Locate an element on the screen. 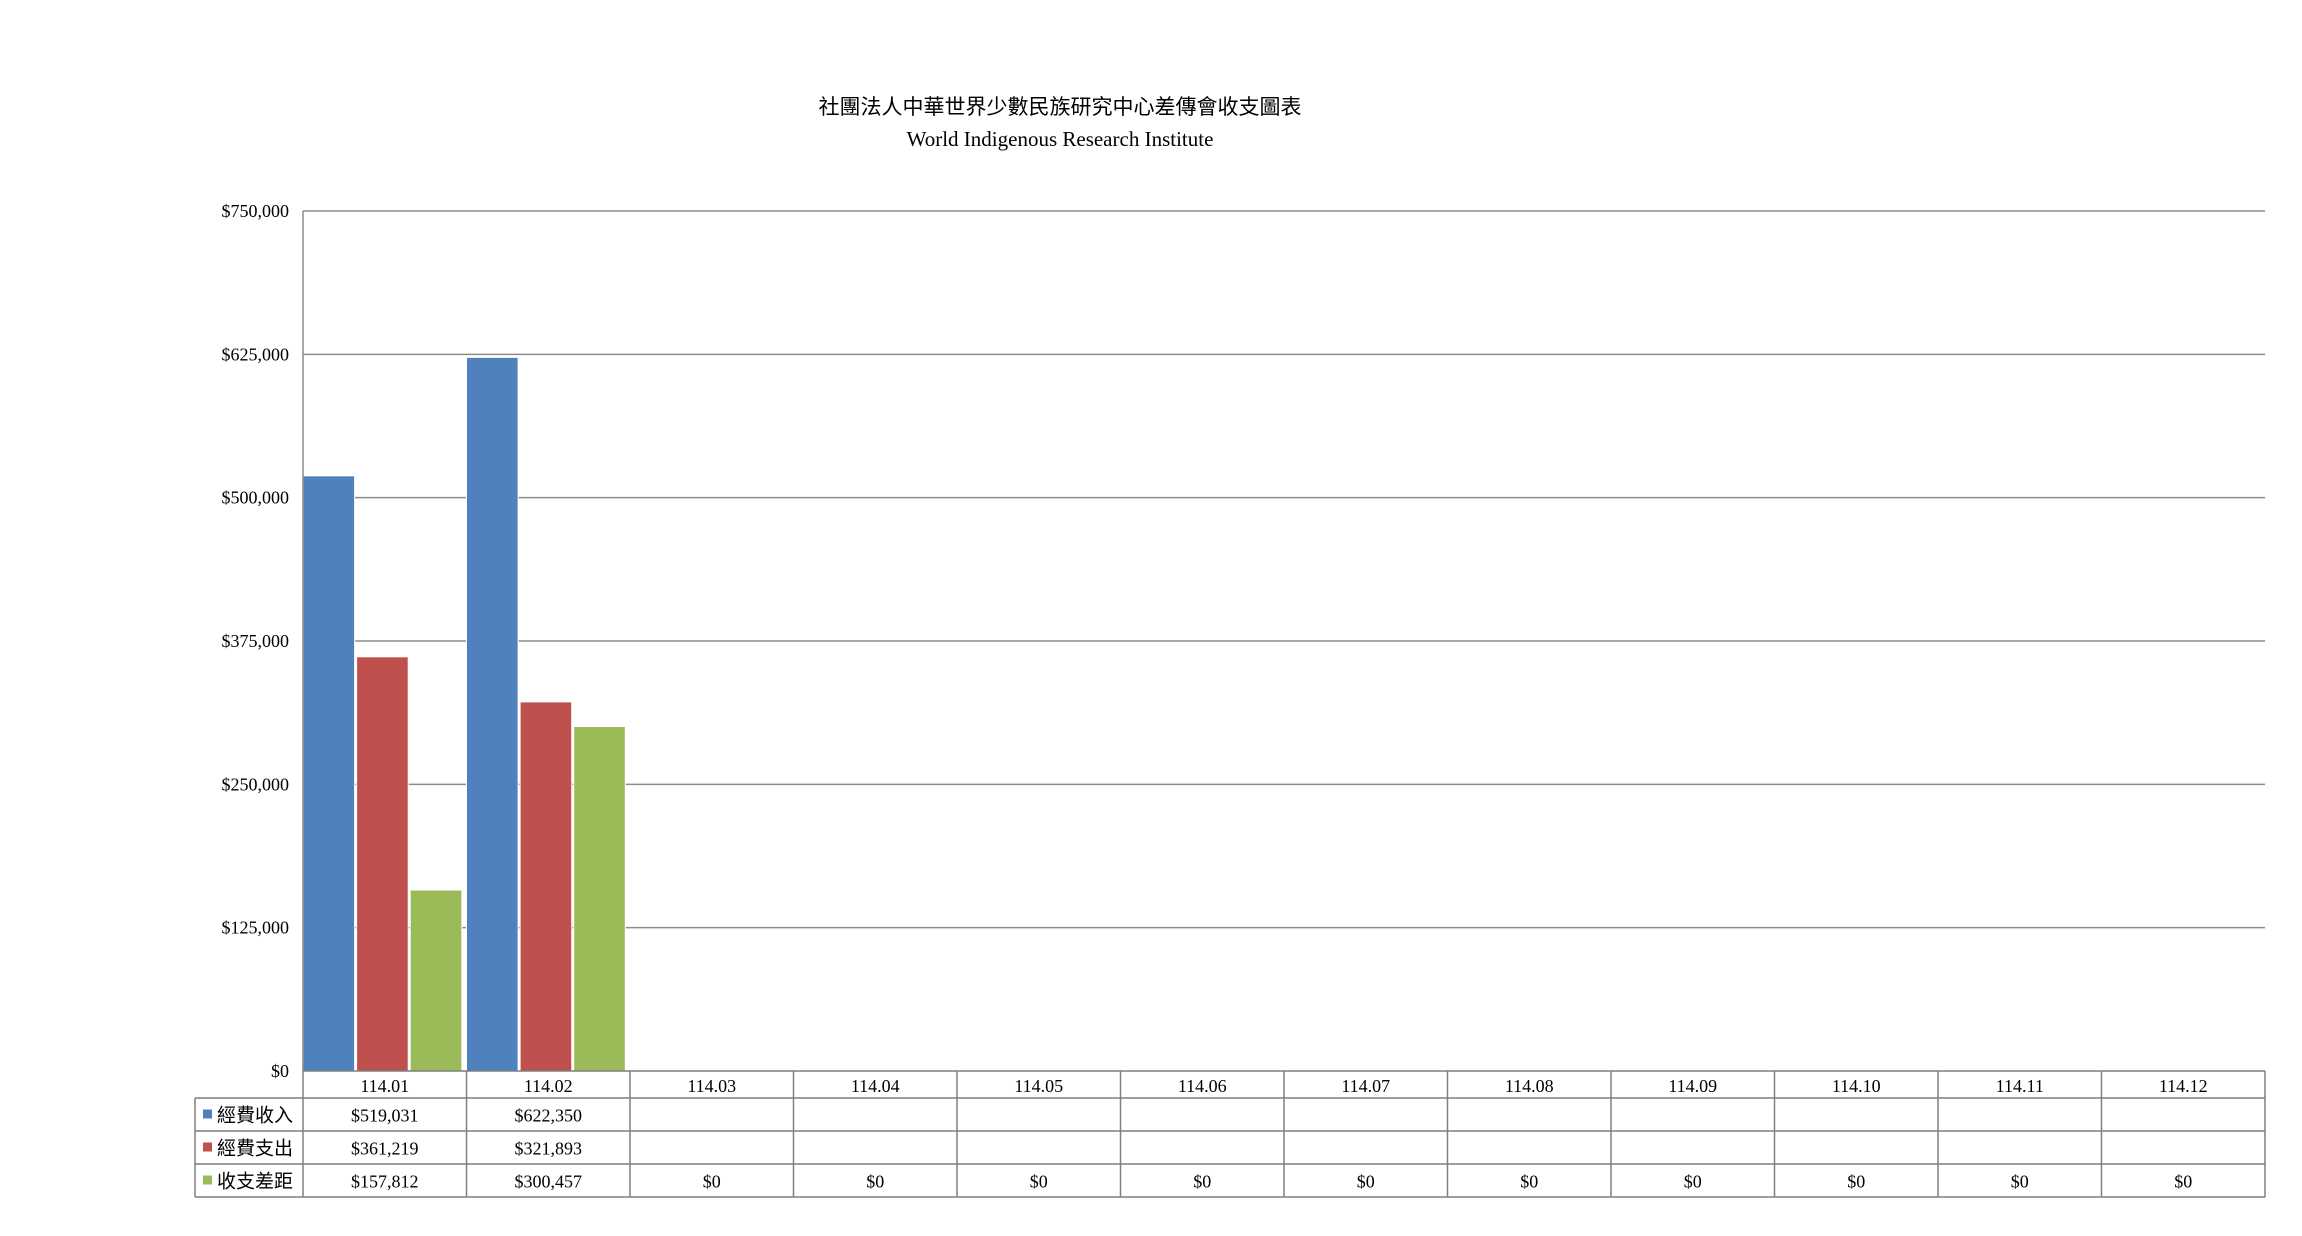  chart-title: 社團法人中華世界少數民族研究中心差傳會收支圖表 is located at coordinates (1060, 107).